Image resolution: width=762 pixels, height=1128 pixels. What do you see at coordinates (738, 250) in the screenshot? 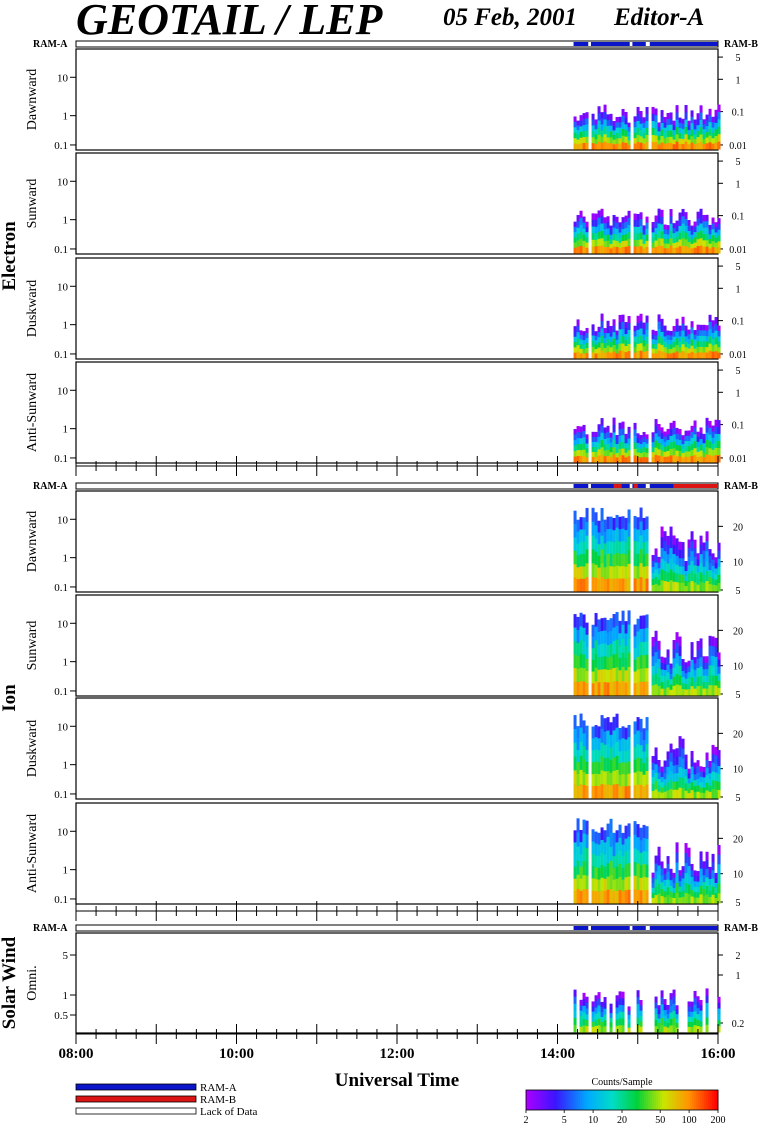
I see `right-tick-label: 0.01` at bounding box center [738, 250].